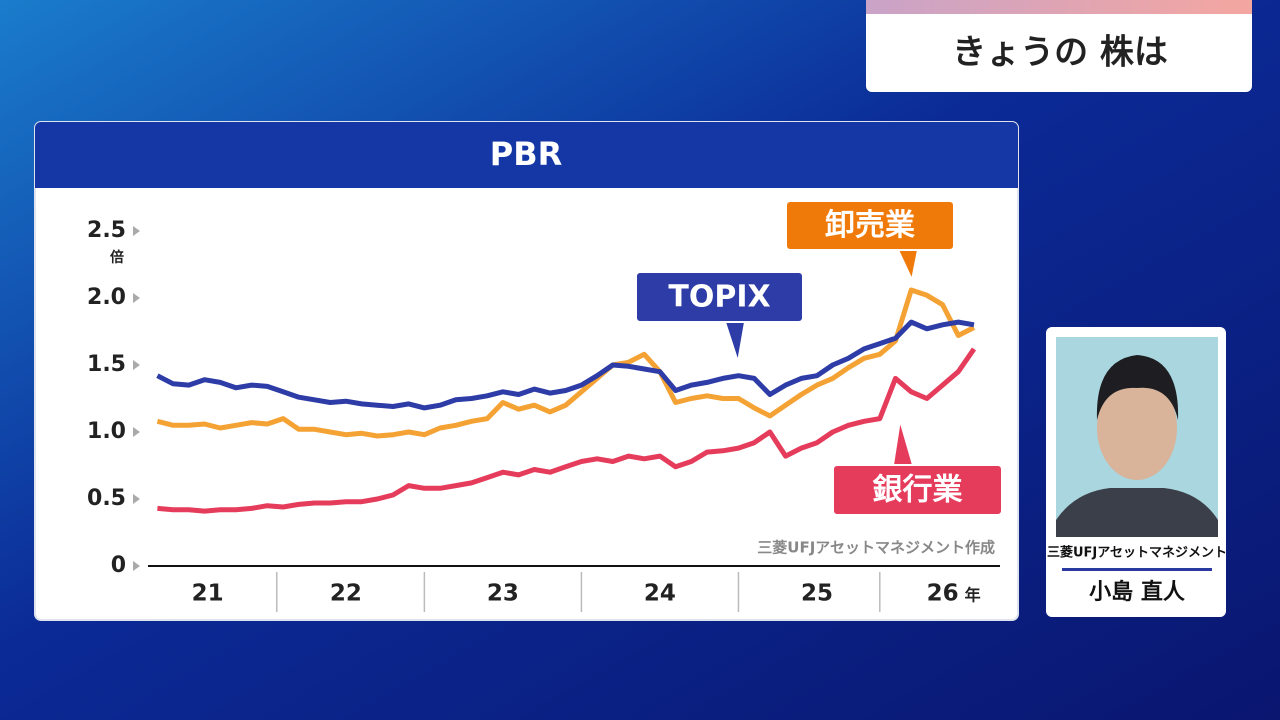 This screenshot has height=720, width=1280. I want to click on y-tick-label: 0, so click(118, 565).